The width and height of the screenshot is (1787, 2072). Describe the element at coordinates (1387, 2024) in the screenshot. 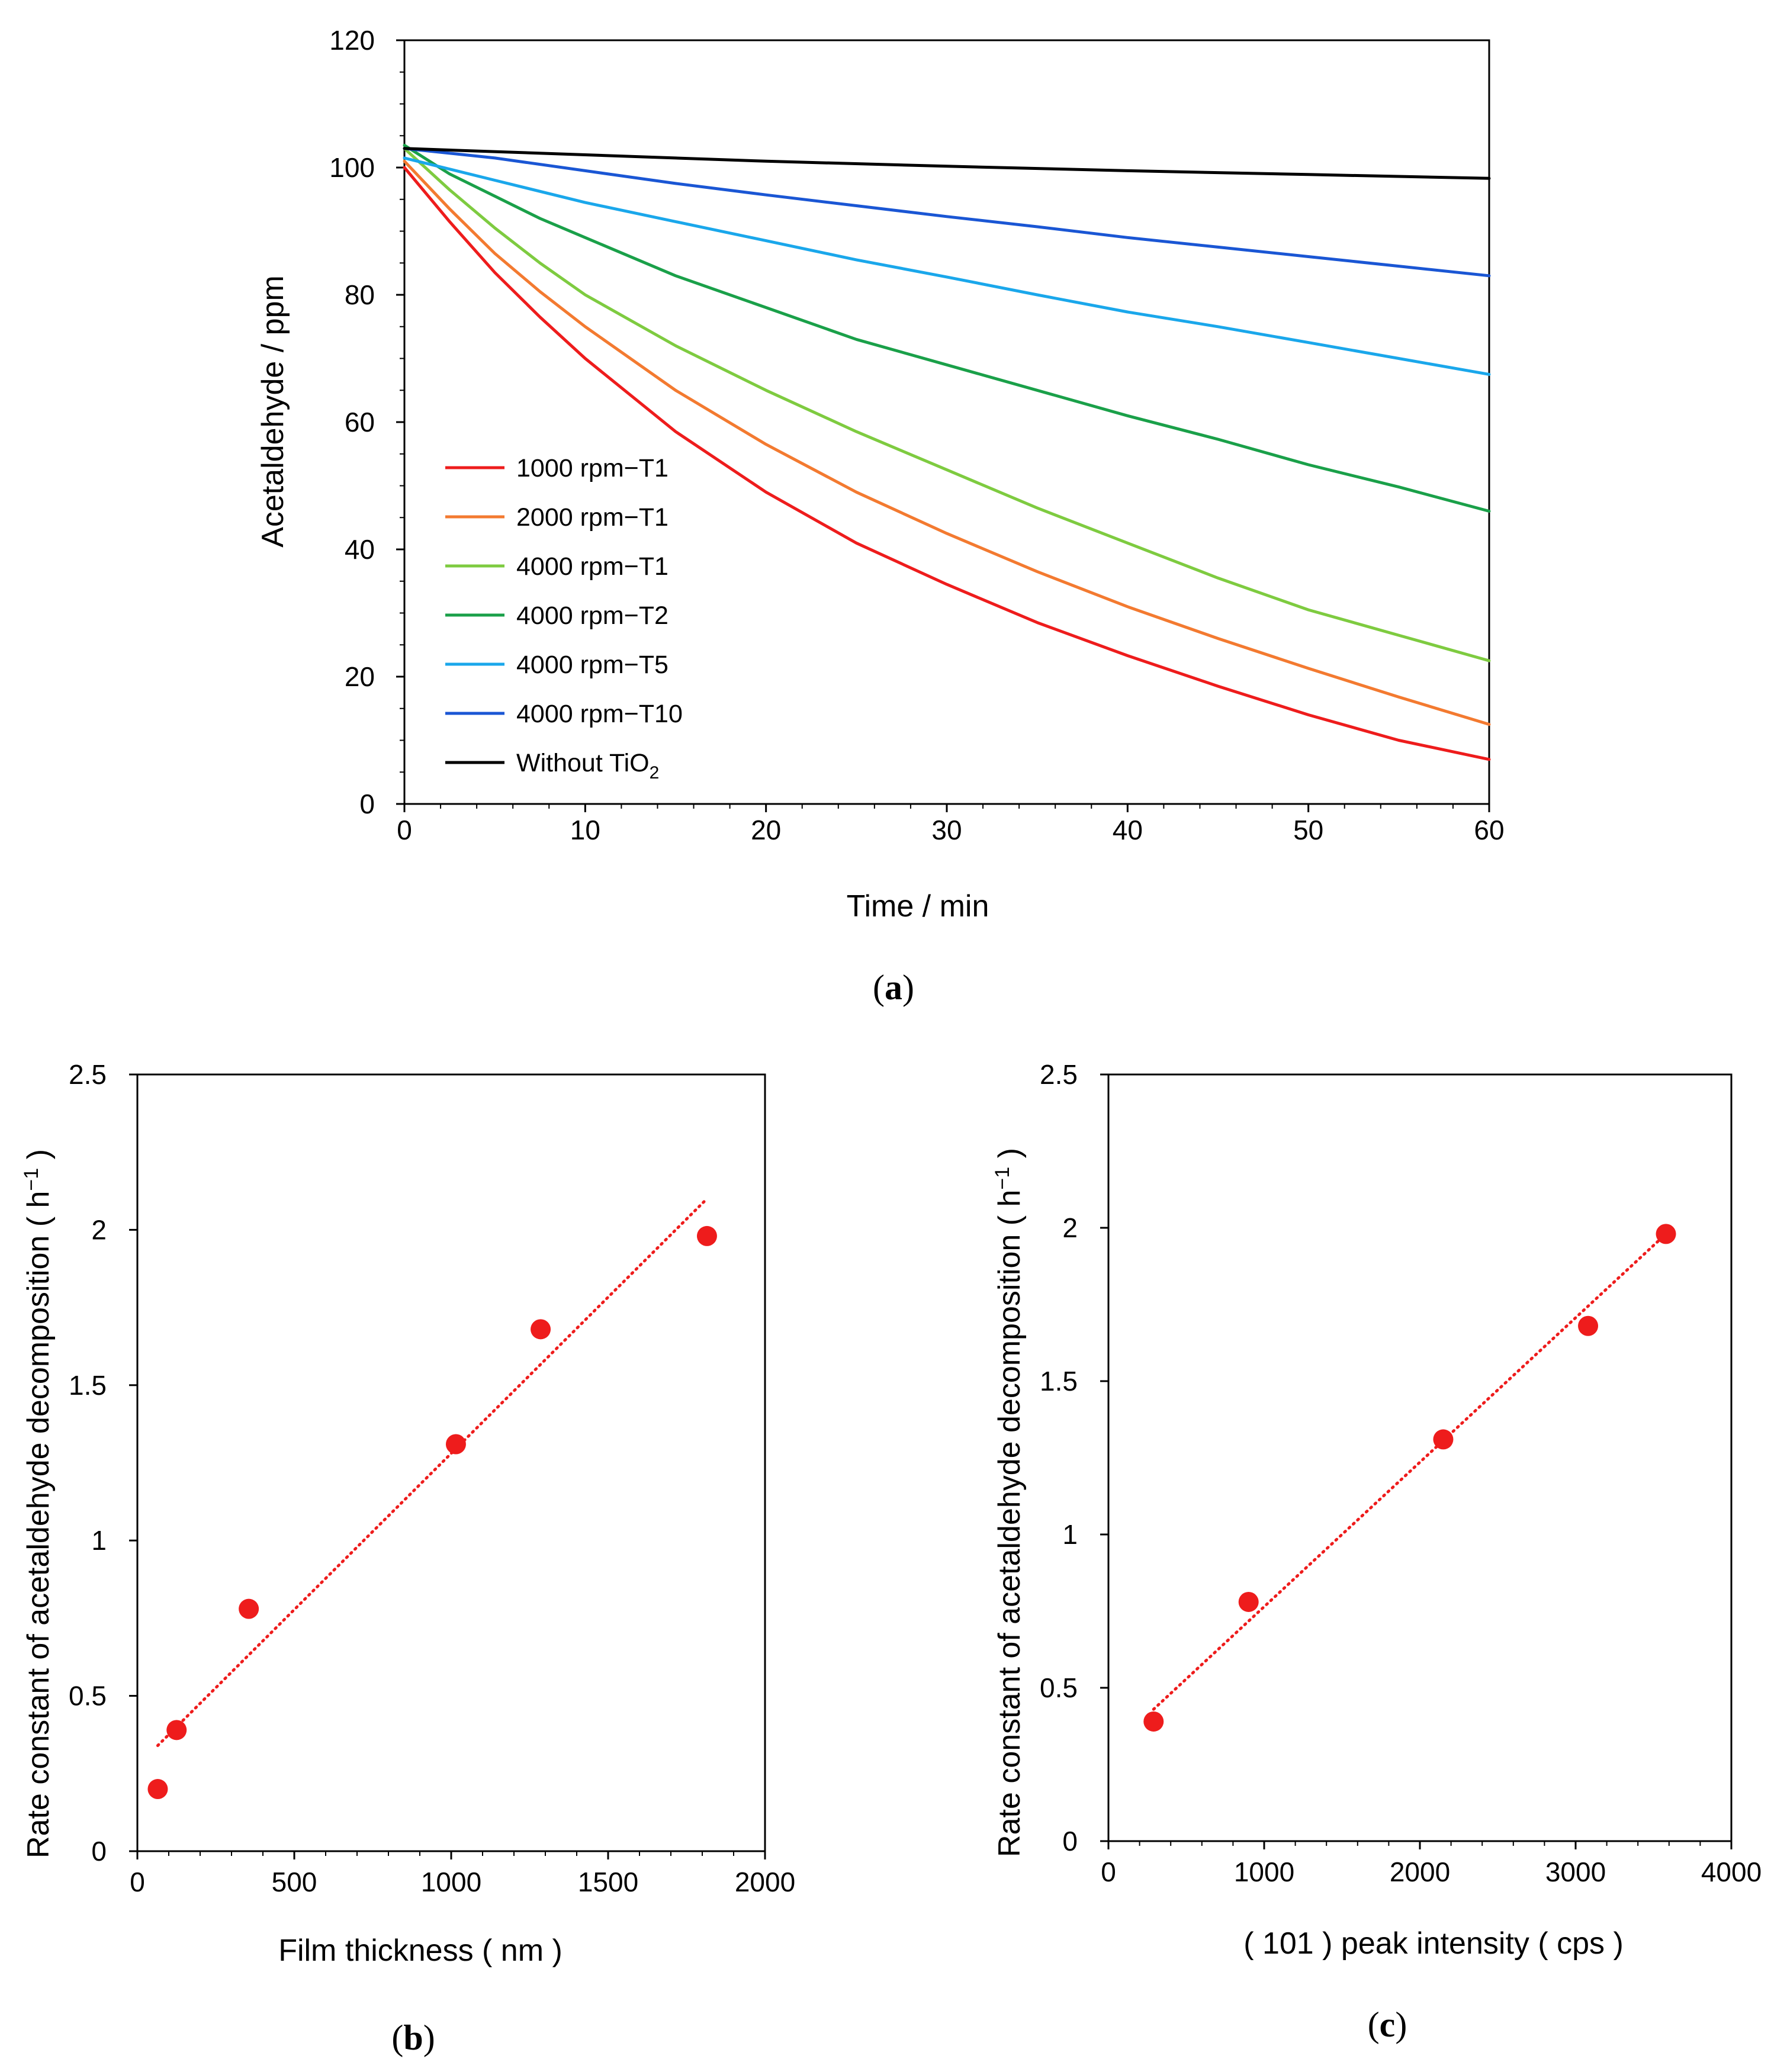

I see `panel-c-label: (c)` at that location.